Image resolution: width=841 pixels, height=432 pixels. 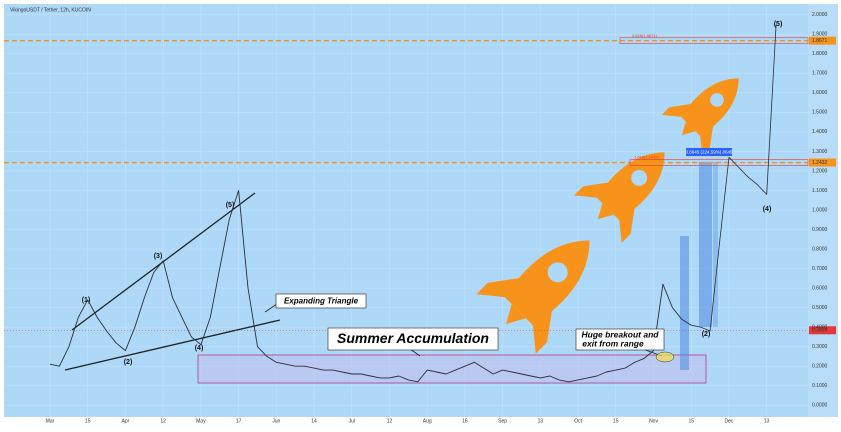 I want to click on breakout-marker, so click(x=665, y=357).